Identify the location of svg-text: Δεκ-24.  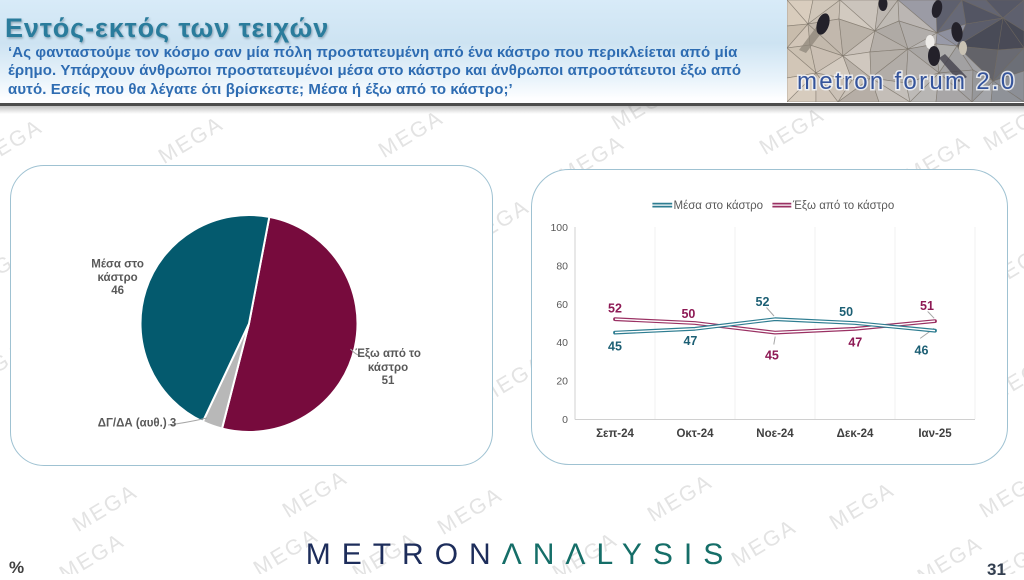
(855, 434).